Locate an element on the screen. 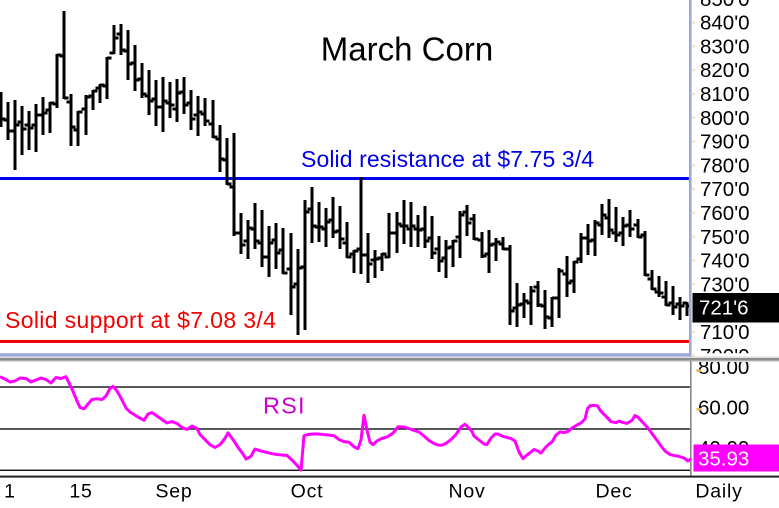 This screenshot has width=779, height=508. svg-text: 800'0 is located at coordinates (725, 118).